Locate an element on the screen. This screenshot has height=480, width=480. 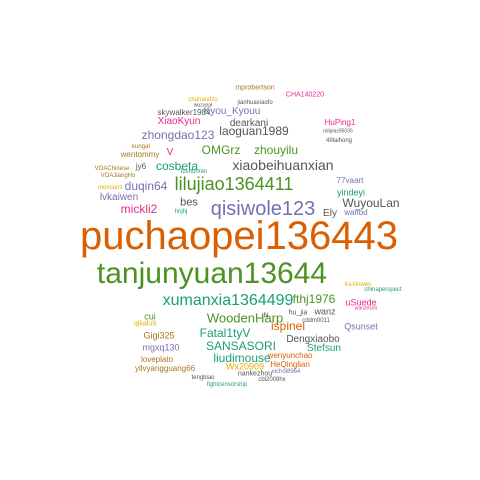
word-qisiwole123: qisiwole123 is located at coordinates (263, 209).